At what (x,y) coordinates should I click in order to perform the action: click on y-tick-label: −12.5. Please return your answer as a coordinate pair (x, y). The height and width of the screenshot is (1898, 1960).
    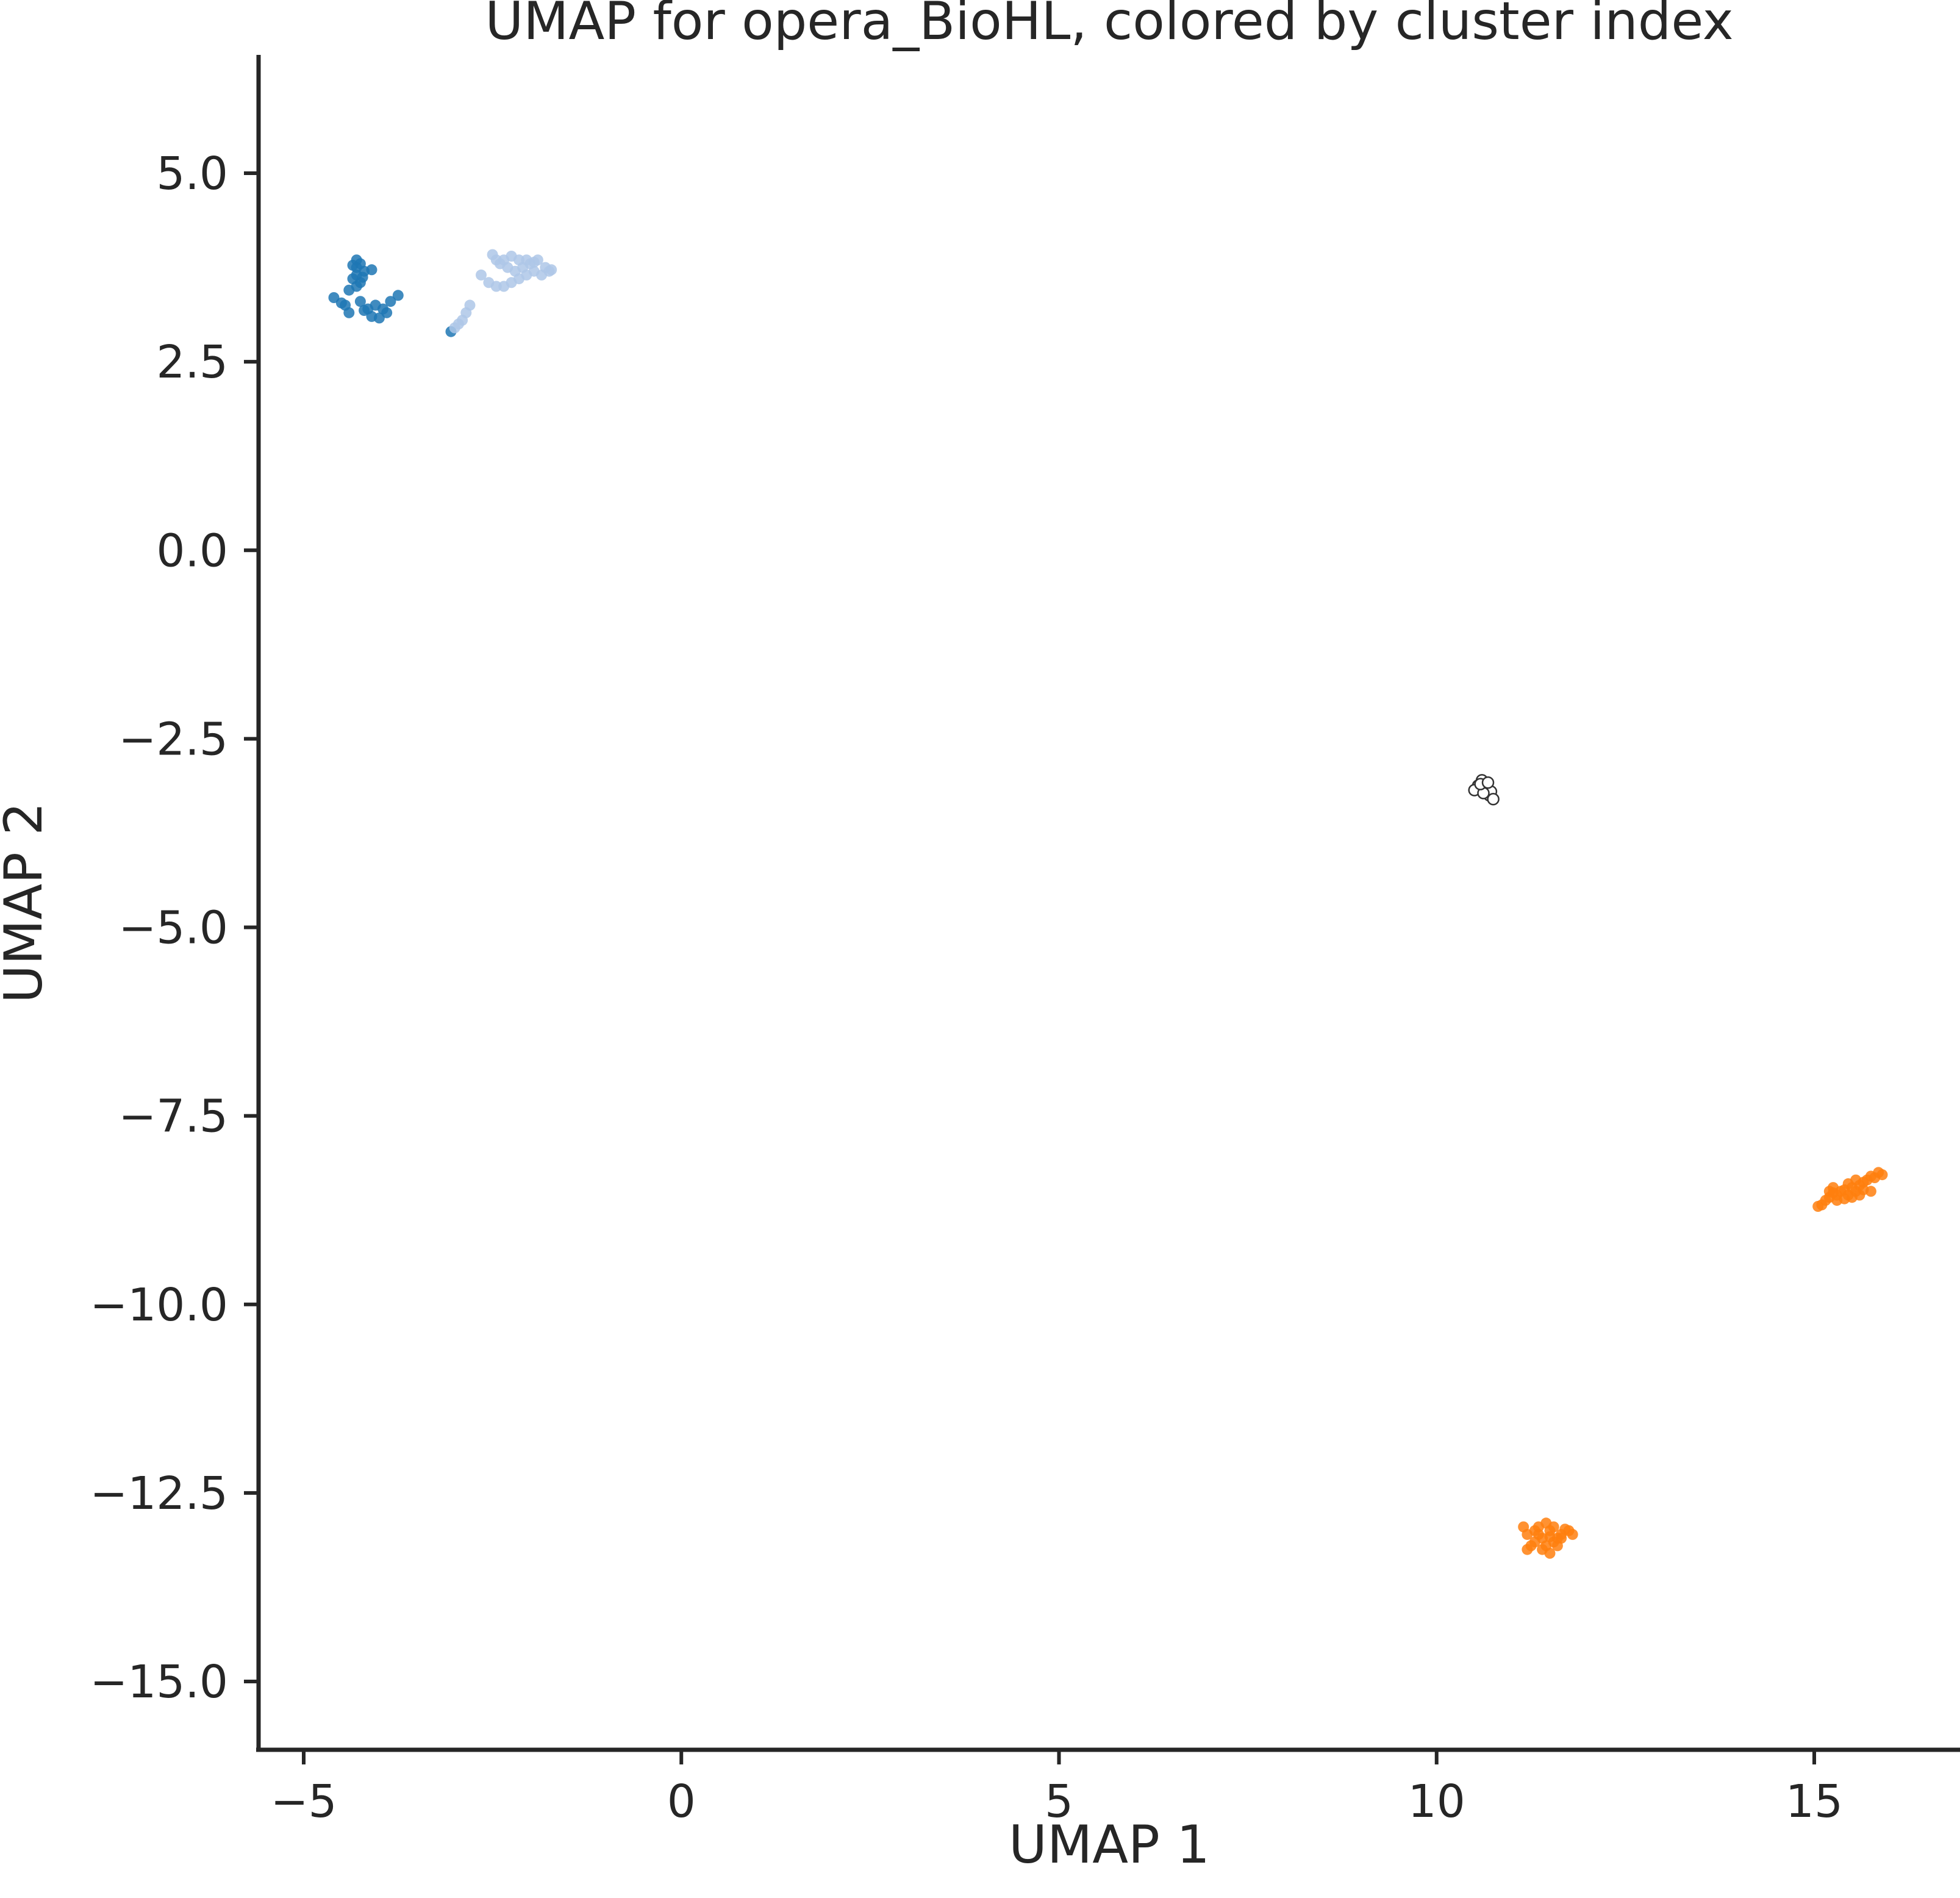
    Looking at the image, I should click on (159, 1493).